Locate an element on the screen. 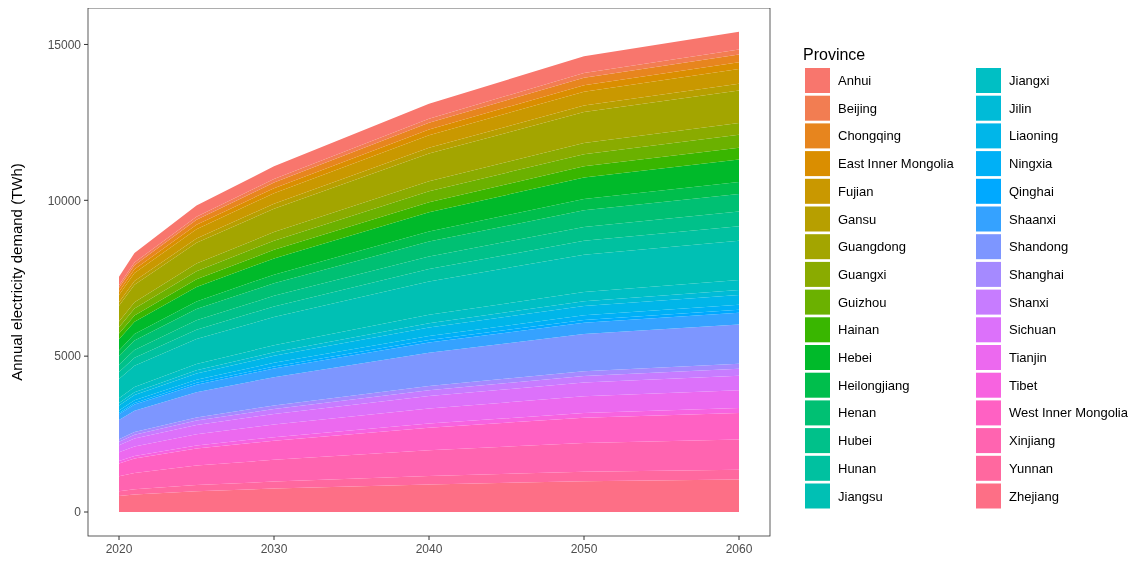  legend-label: Shandong is located at coordinates (1039, 247).